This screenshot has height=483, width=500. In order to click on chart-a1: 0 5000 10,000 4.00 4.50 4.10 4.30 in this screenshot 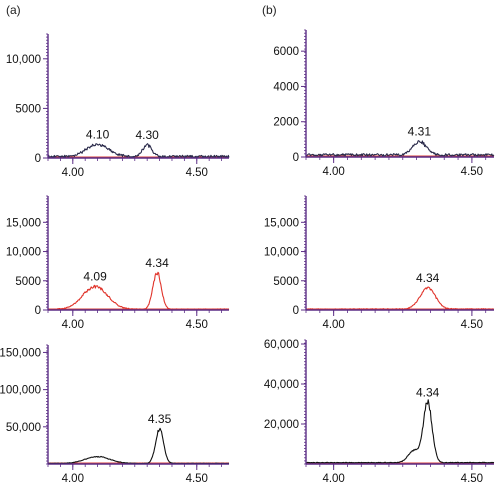, I will do `click(118, 106)`.